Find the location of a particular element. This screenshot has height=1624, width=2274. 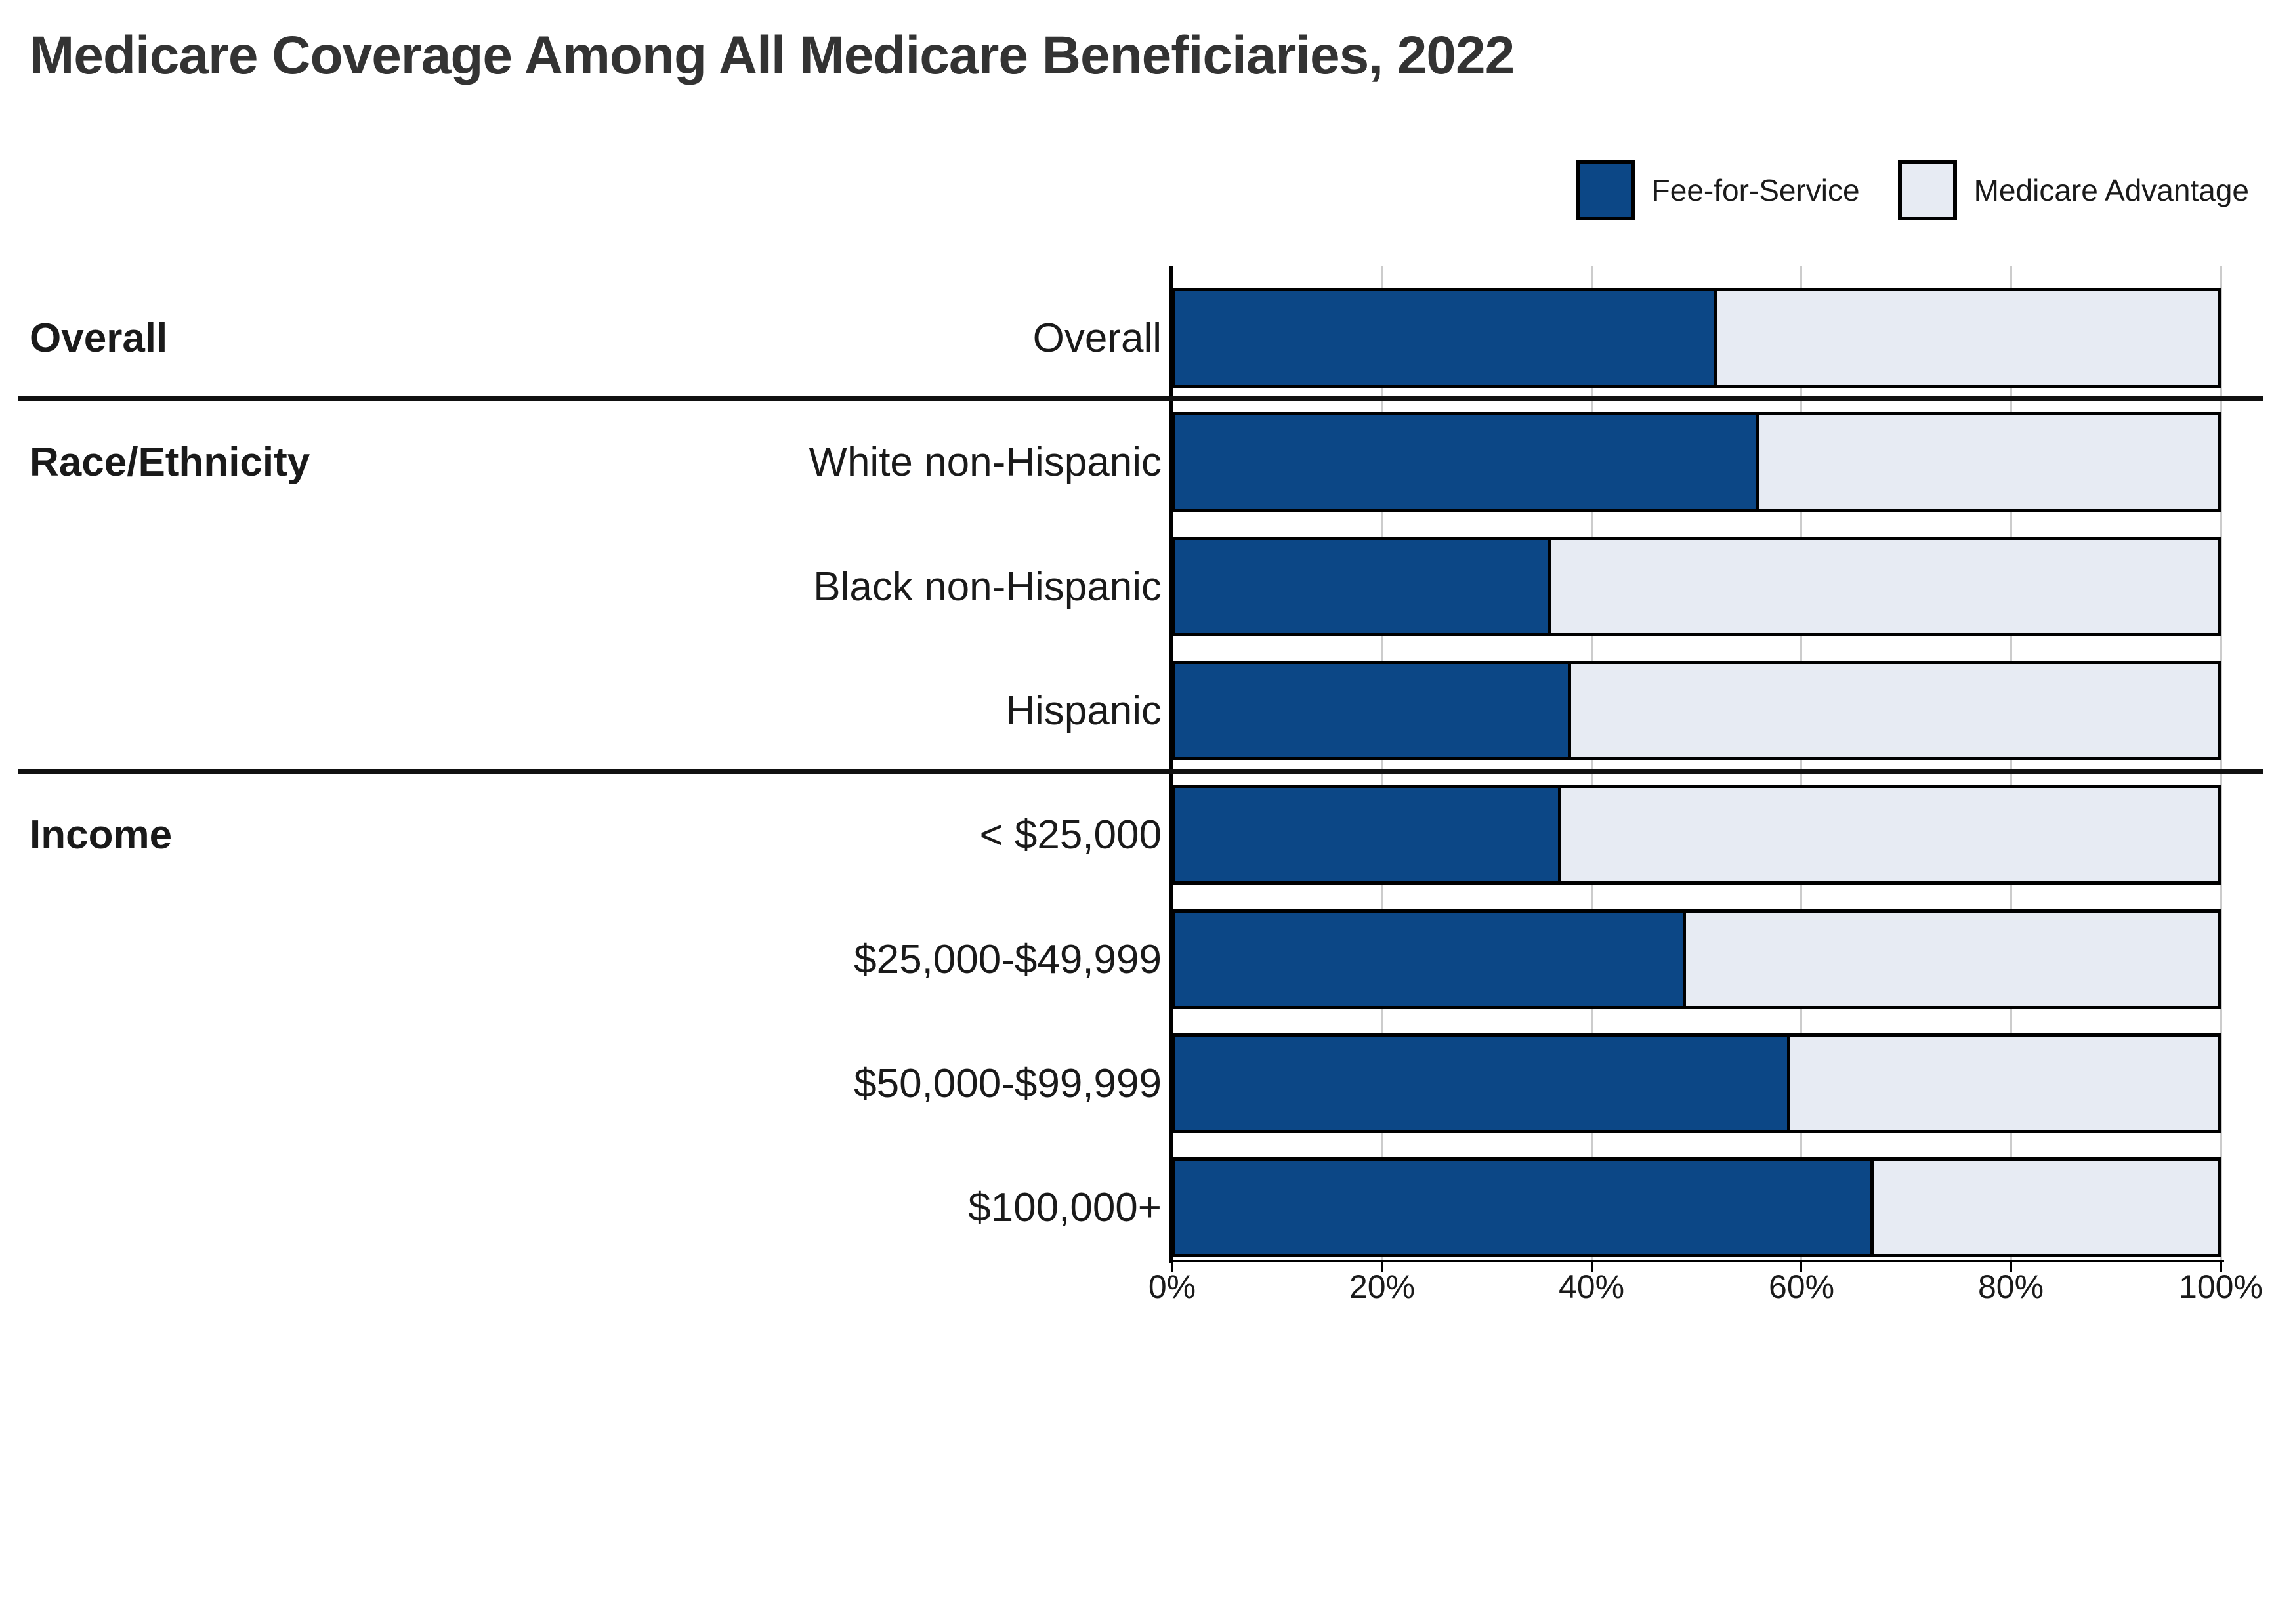

x-tick-label-0: 0% is located at coordinates (1172, 1286).